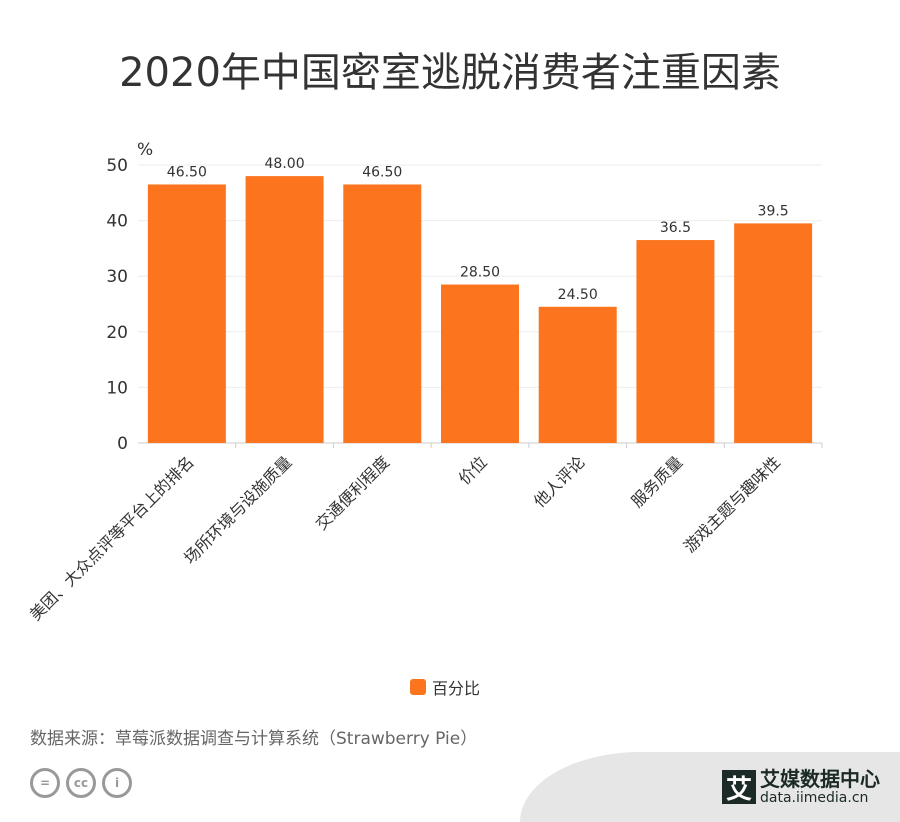 This screenshot has height=822, width=900. Describe the element at coordinates (578, 295) in the screenshot. I see `data-label: 24.50` at that location.